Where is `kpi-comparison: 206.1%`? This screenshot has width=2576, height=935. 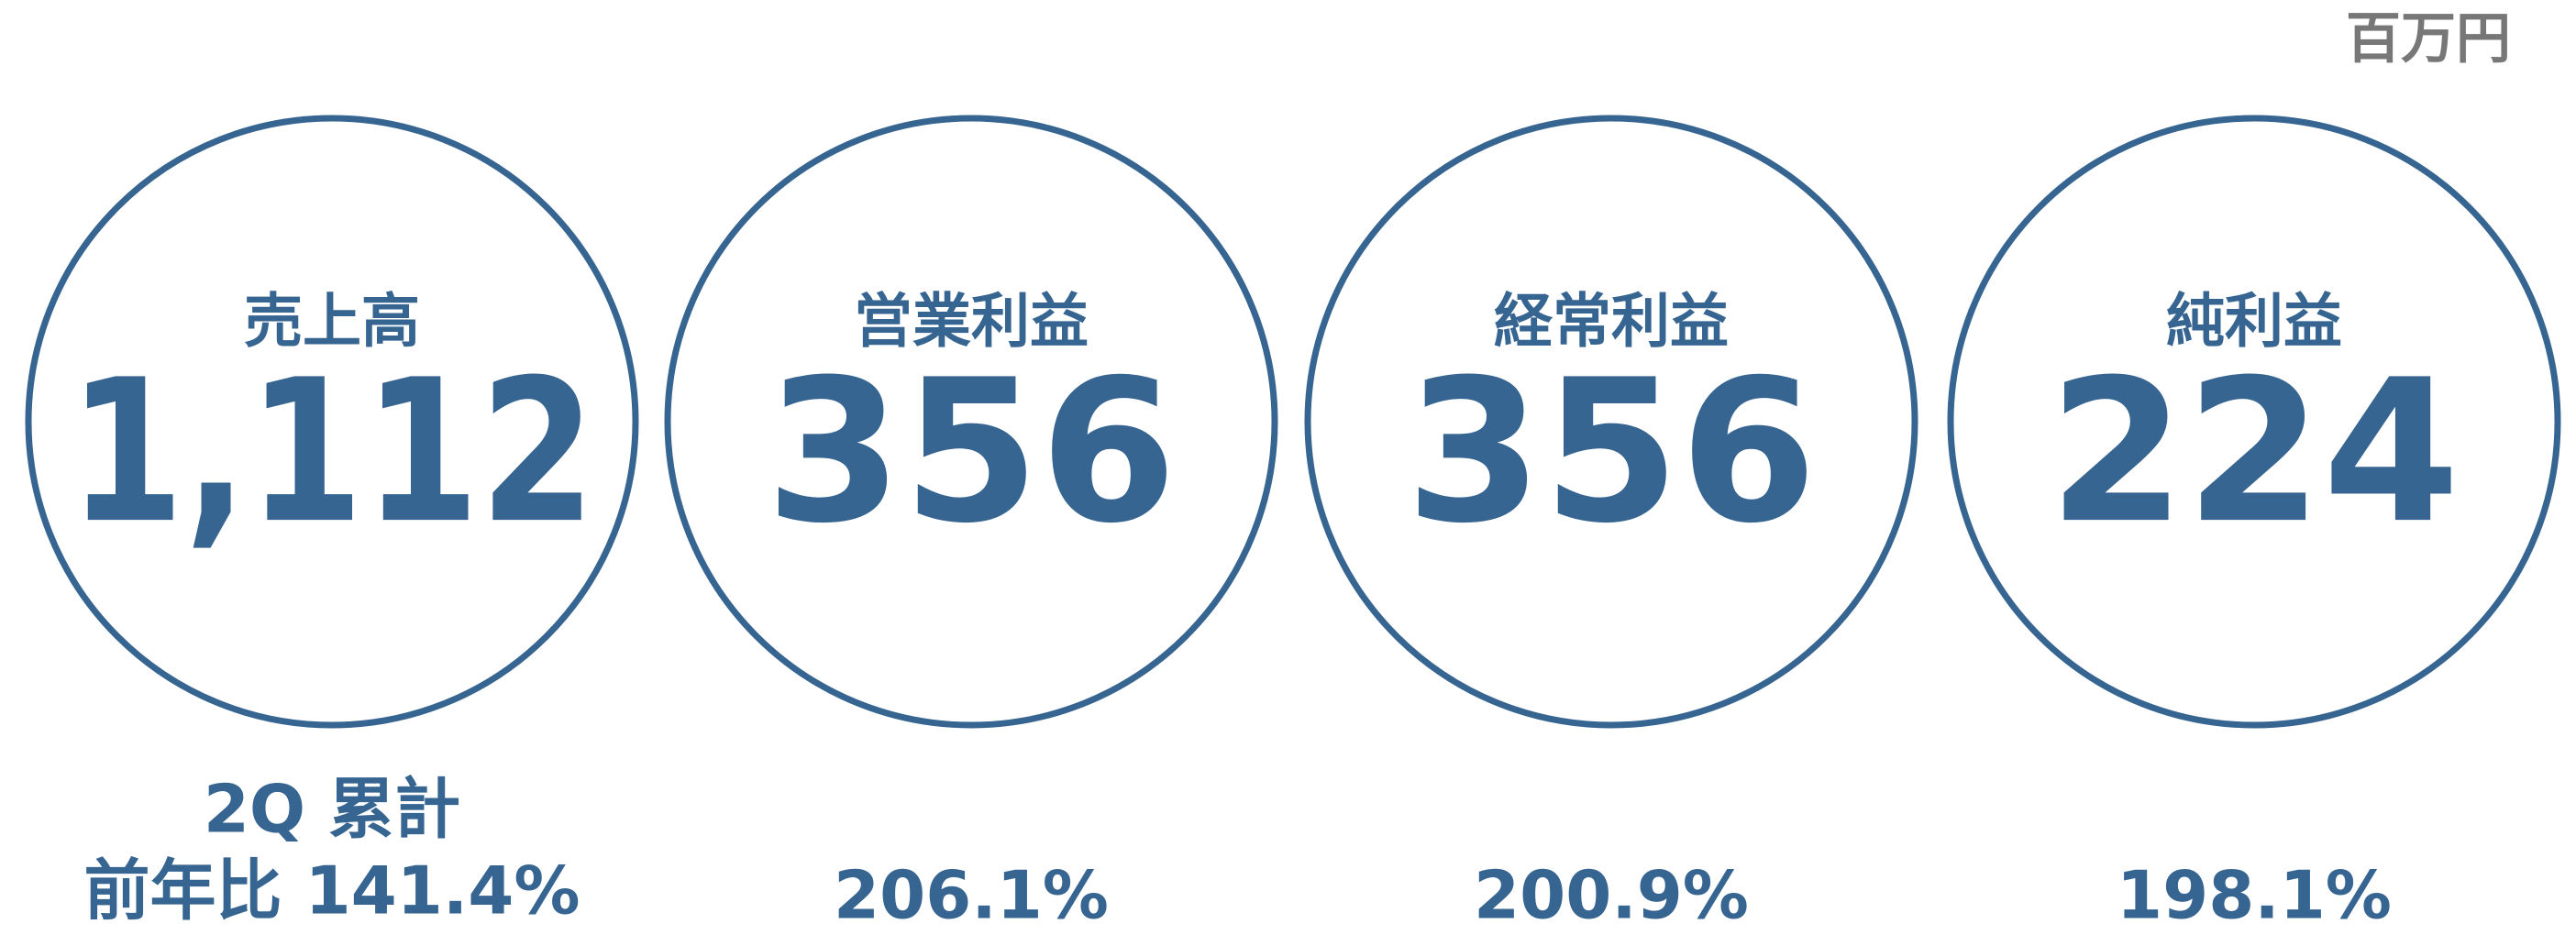
kpi-comparison: 206.1% is located at coordinates (971, 895).